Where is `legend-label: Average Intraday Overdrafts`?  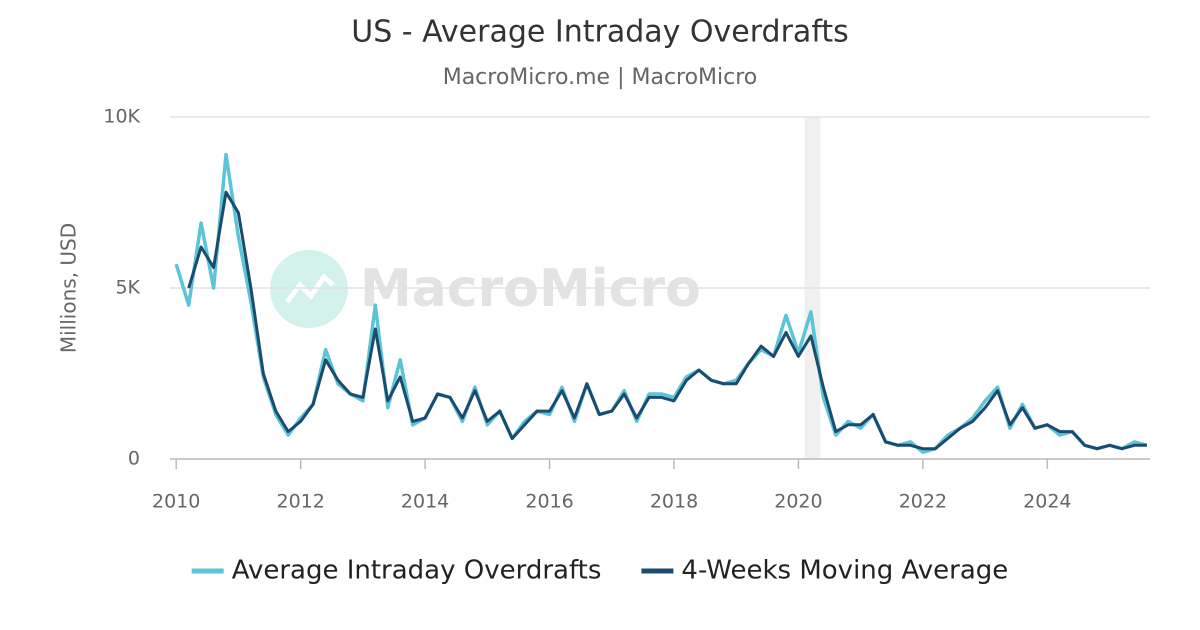 legend-label: Average Intraday Overdrafts is located at coordinates (417, 571).